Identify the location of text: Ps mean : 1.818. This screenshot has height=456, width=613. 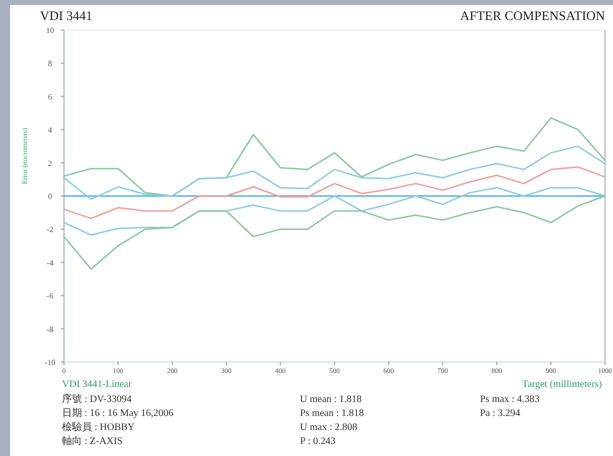
(332, 413).